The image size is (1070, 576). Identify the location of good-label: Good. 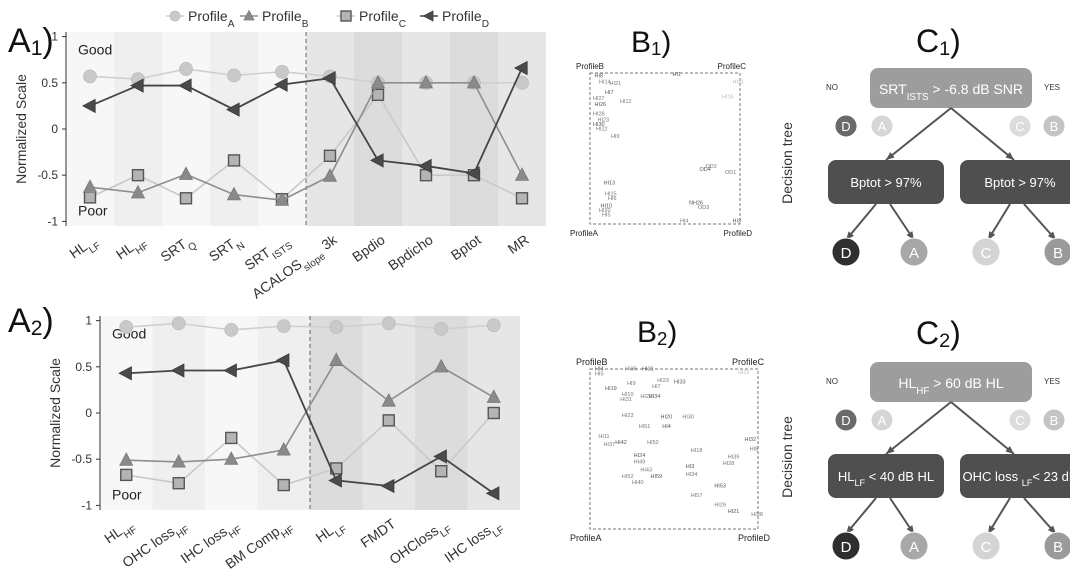
(95, 49).